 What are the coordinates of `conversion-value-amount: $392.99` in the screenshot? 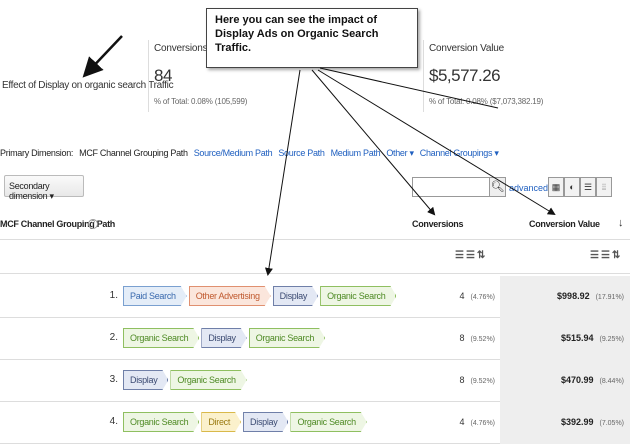 It's located at (577, 422).